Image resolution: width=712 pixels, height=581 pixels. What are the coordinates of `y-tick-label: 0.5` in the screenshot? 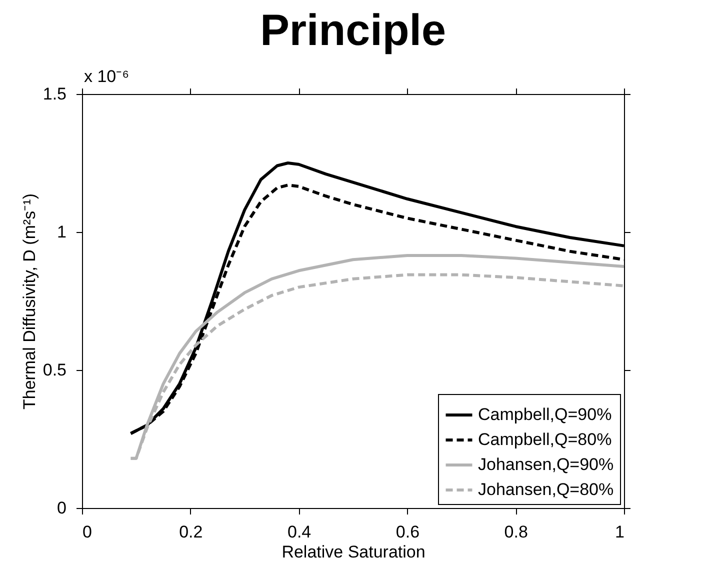 It's located at (54, 370).